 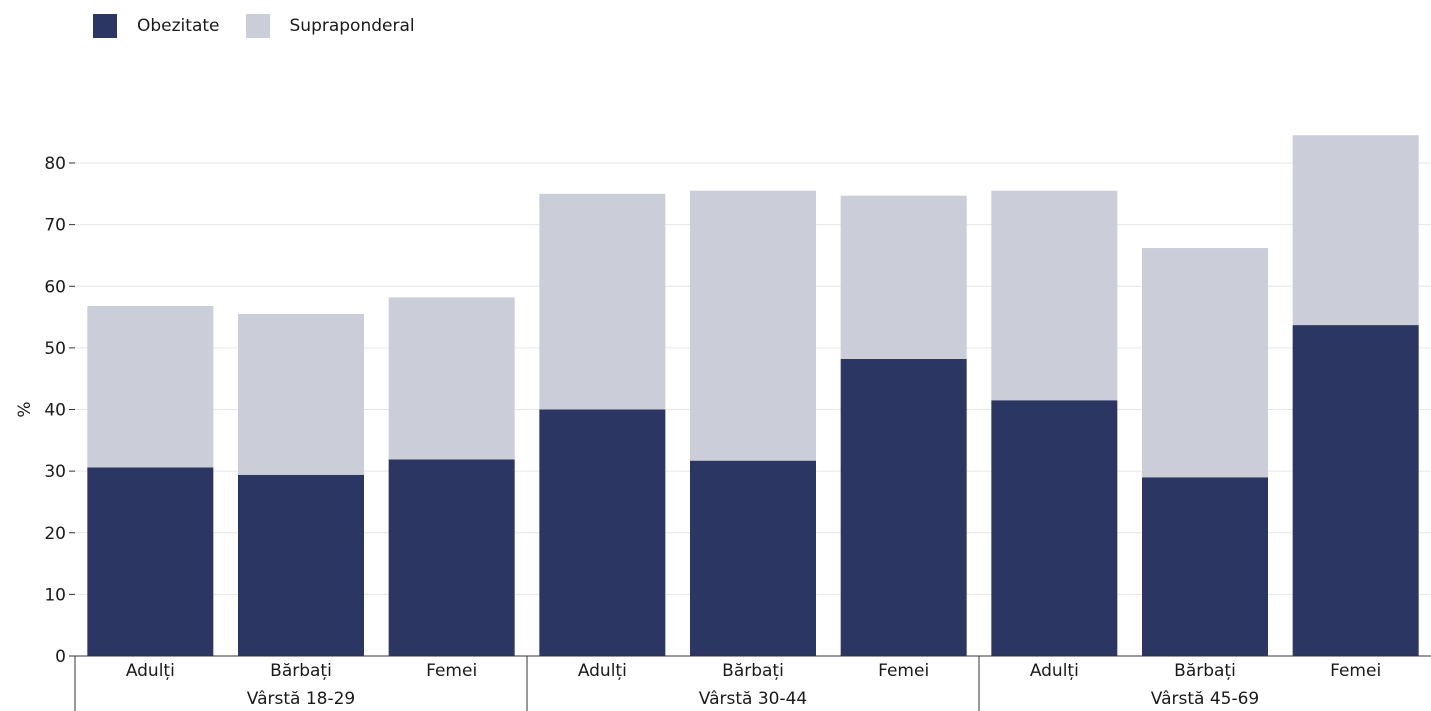 I want to click on x-tick-label-2: Femei, so click(x=451, y=671).